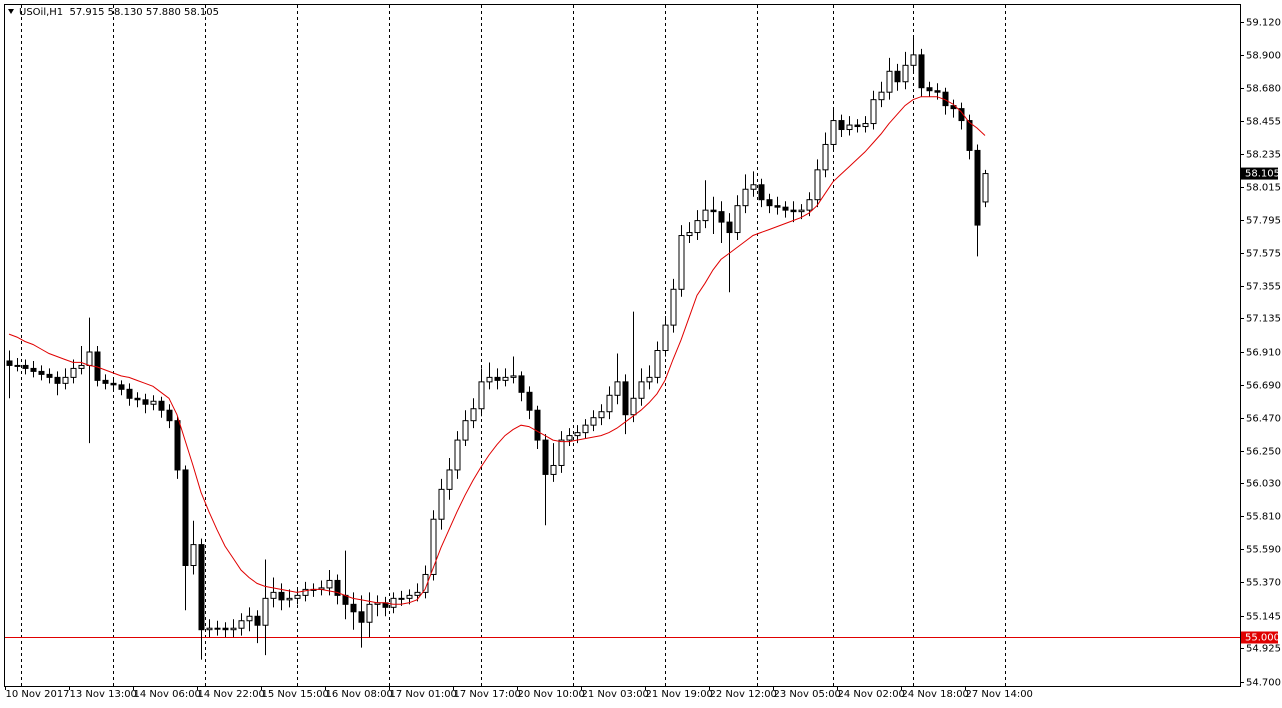  I want to click on x-tick-label: 21 Nov 03:00, so click(615, 694).